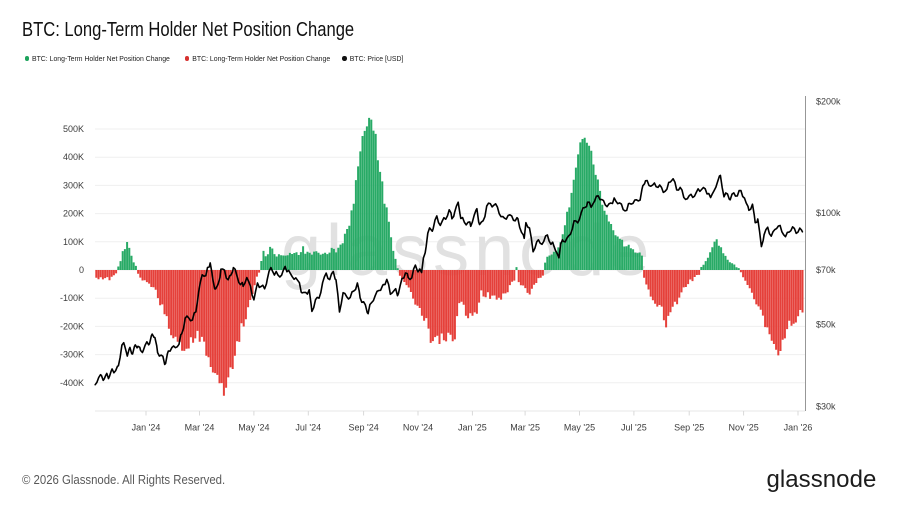  Describe the element at coordinates (200, 428) in the screenshot. I see `svg-text: Mar '24` at that location.